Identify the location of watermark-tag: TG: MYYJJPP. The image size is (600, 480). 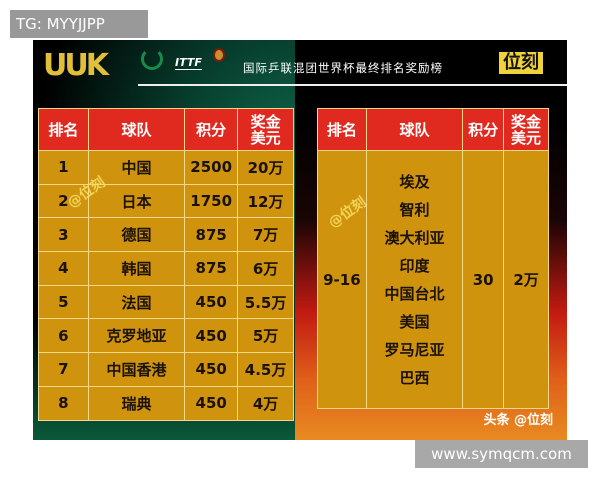
(79, 24).